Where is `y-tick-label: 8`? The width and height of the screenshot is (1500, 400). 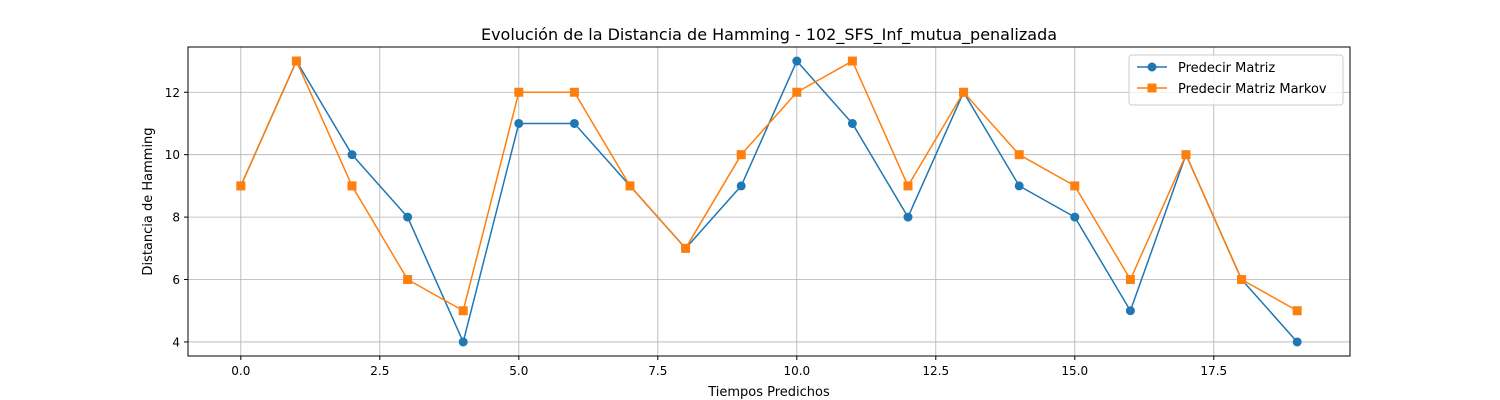
y-tick-label: 8 is located at coordinates (176, 218).